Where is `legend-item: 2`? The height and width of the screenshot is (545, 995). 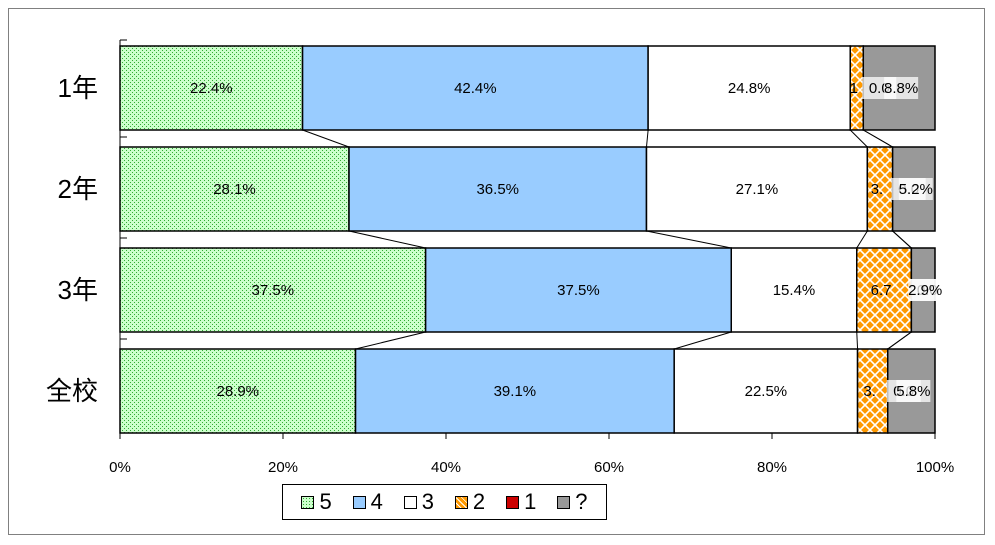 legend-item: 2 is located at coordinates (470, 502).